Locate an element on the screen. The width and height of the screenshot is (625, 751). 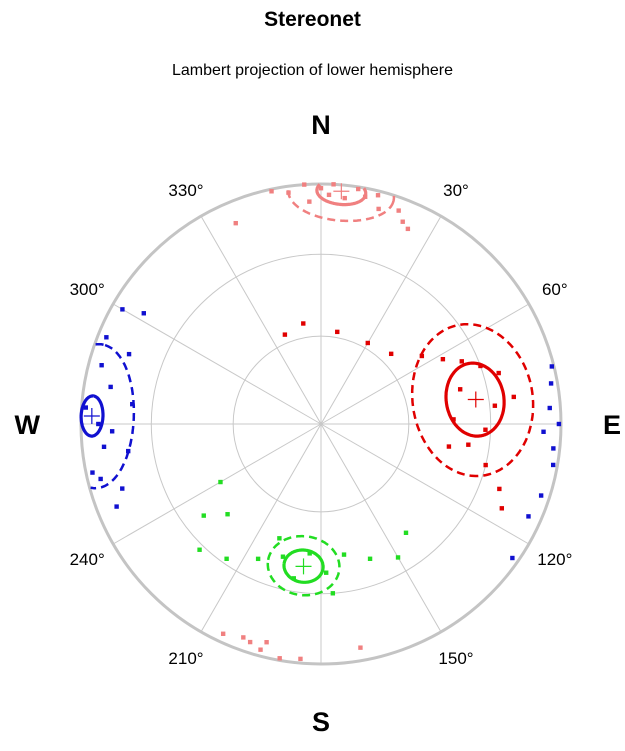
azimuth-label: 30° is located at coordinates (456, 190).